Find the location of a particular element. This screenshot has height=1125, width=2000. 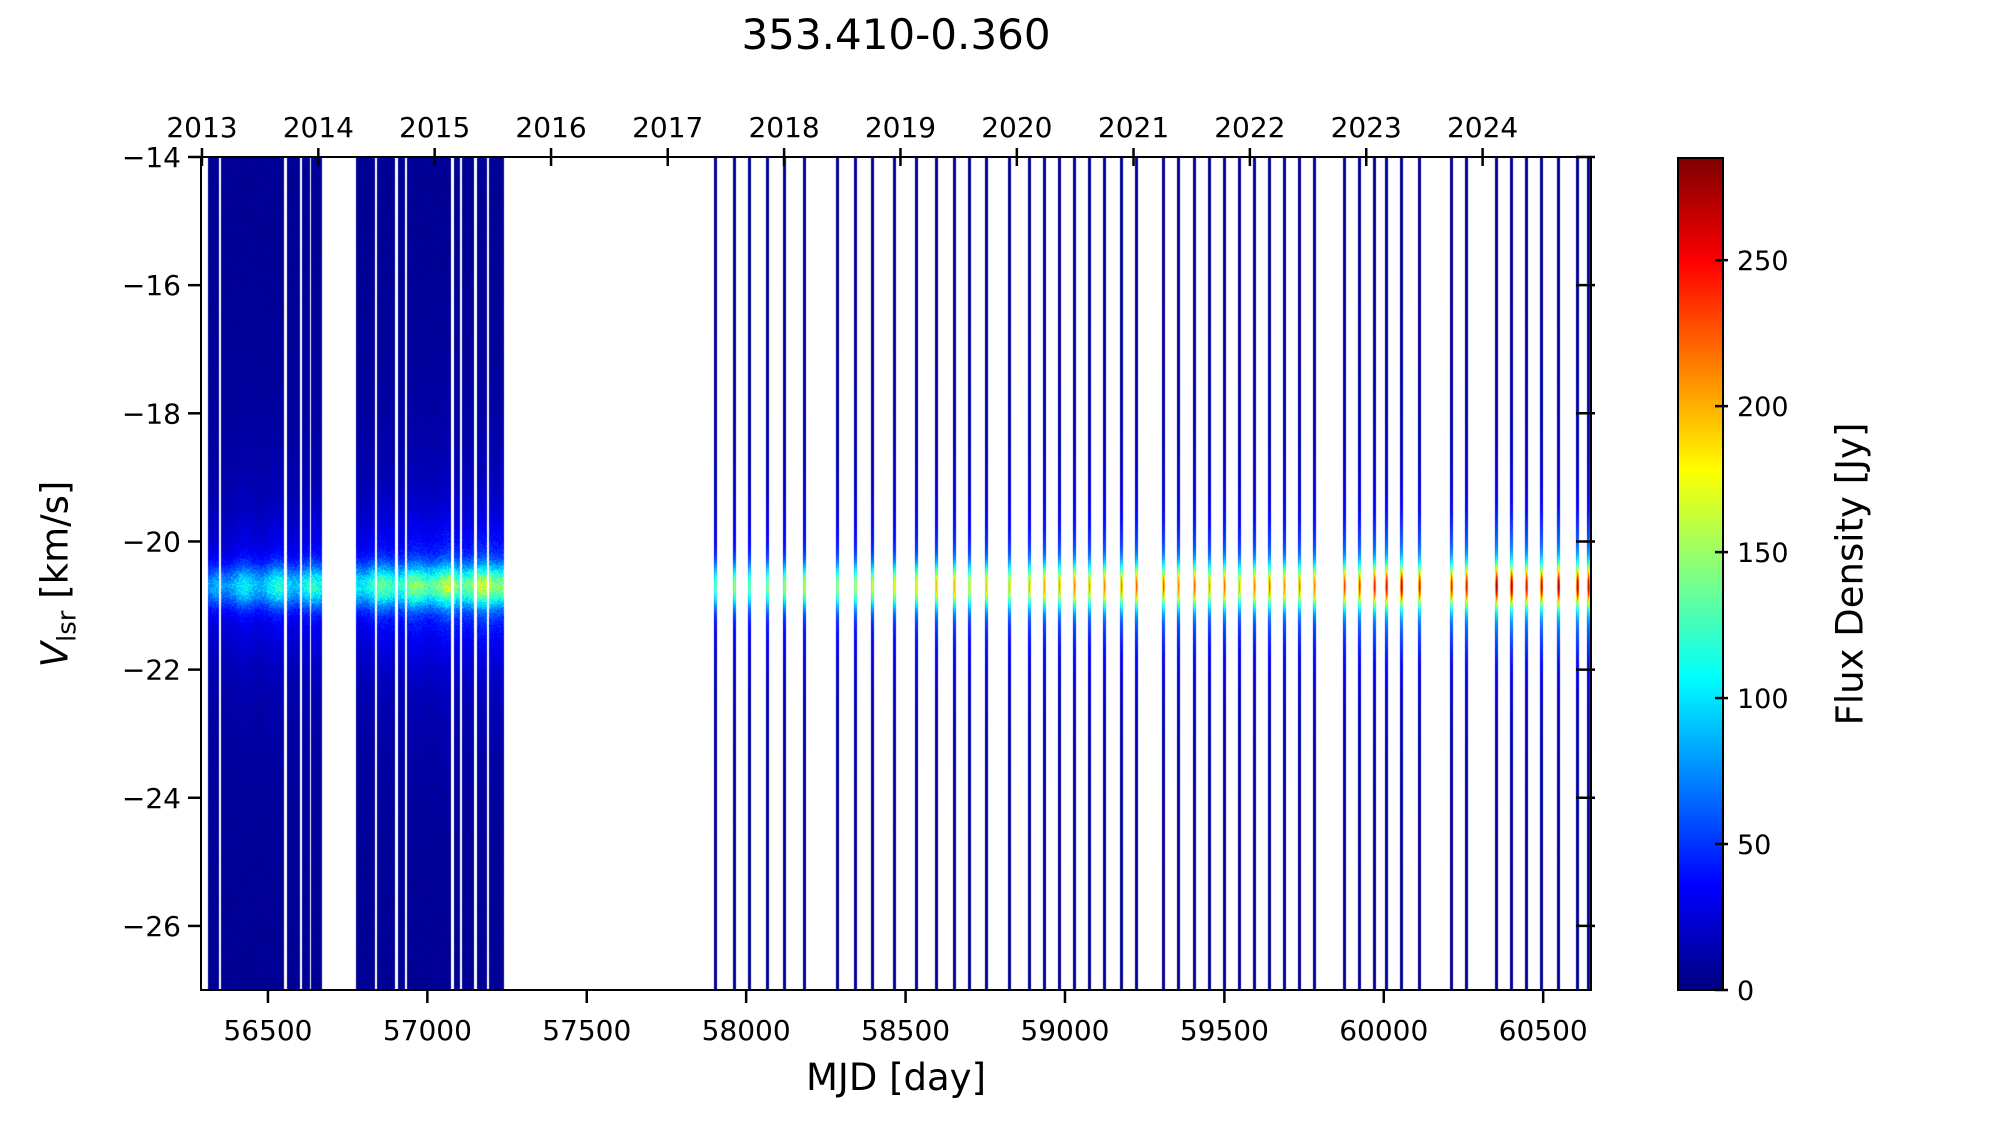

x-tick-label-top: 2024 is located at coordinates (1482, 127).